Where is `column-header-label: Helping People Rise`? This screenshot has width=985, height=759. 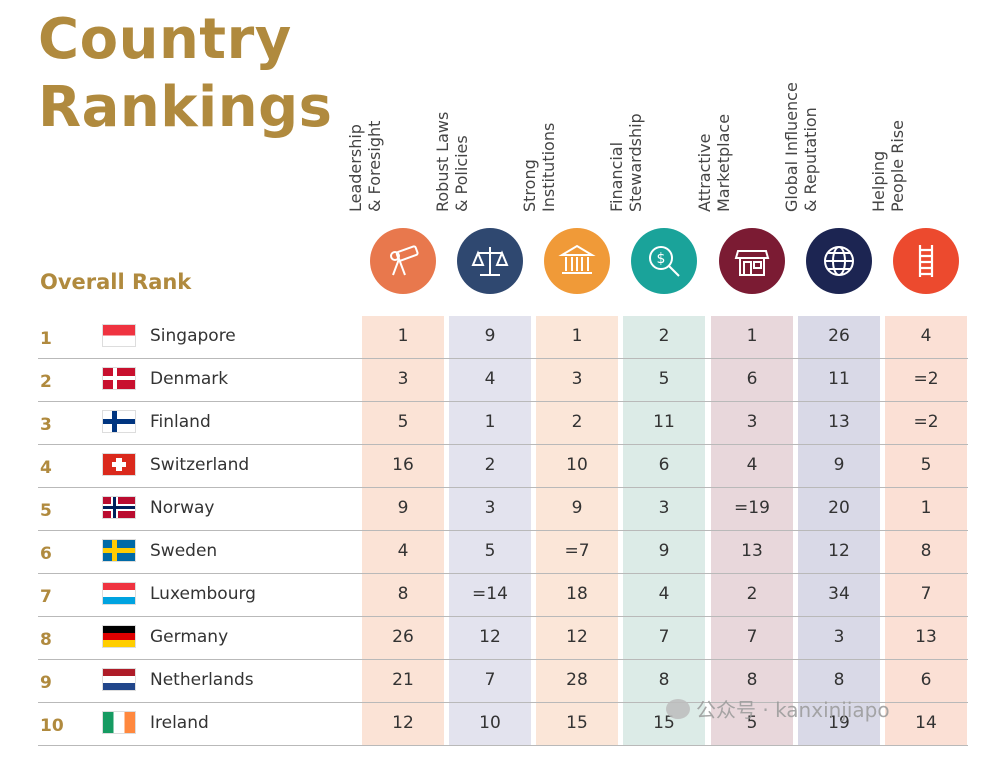 column-header-label: Helping People Rise is located at coordinates (888, 166).